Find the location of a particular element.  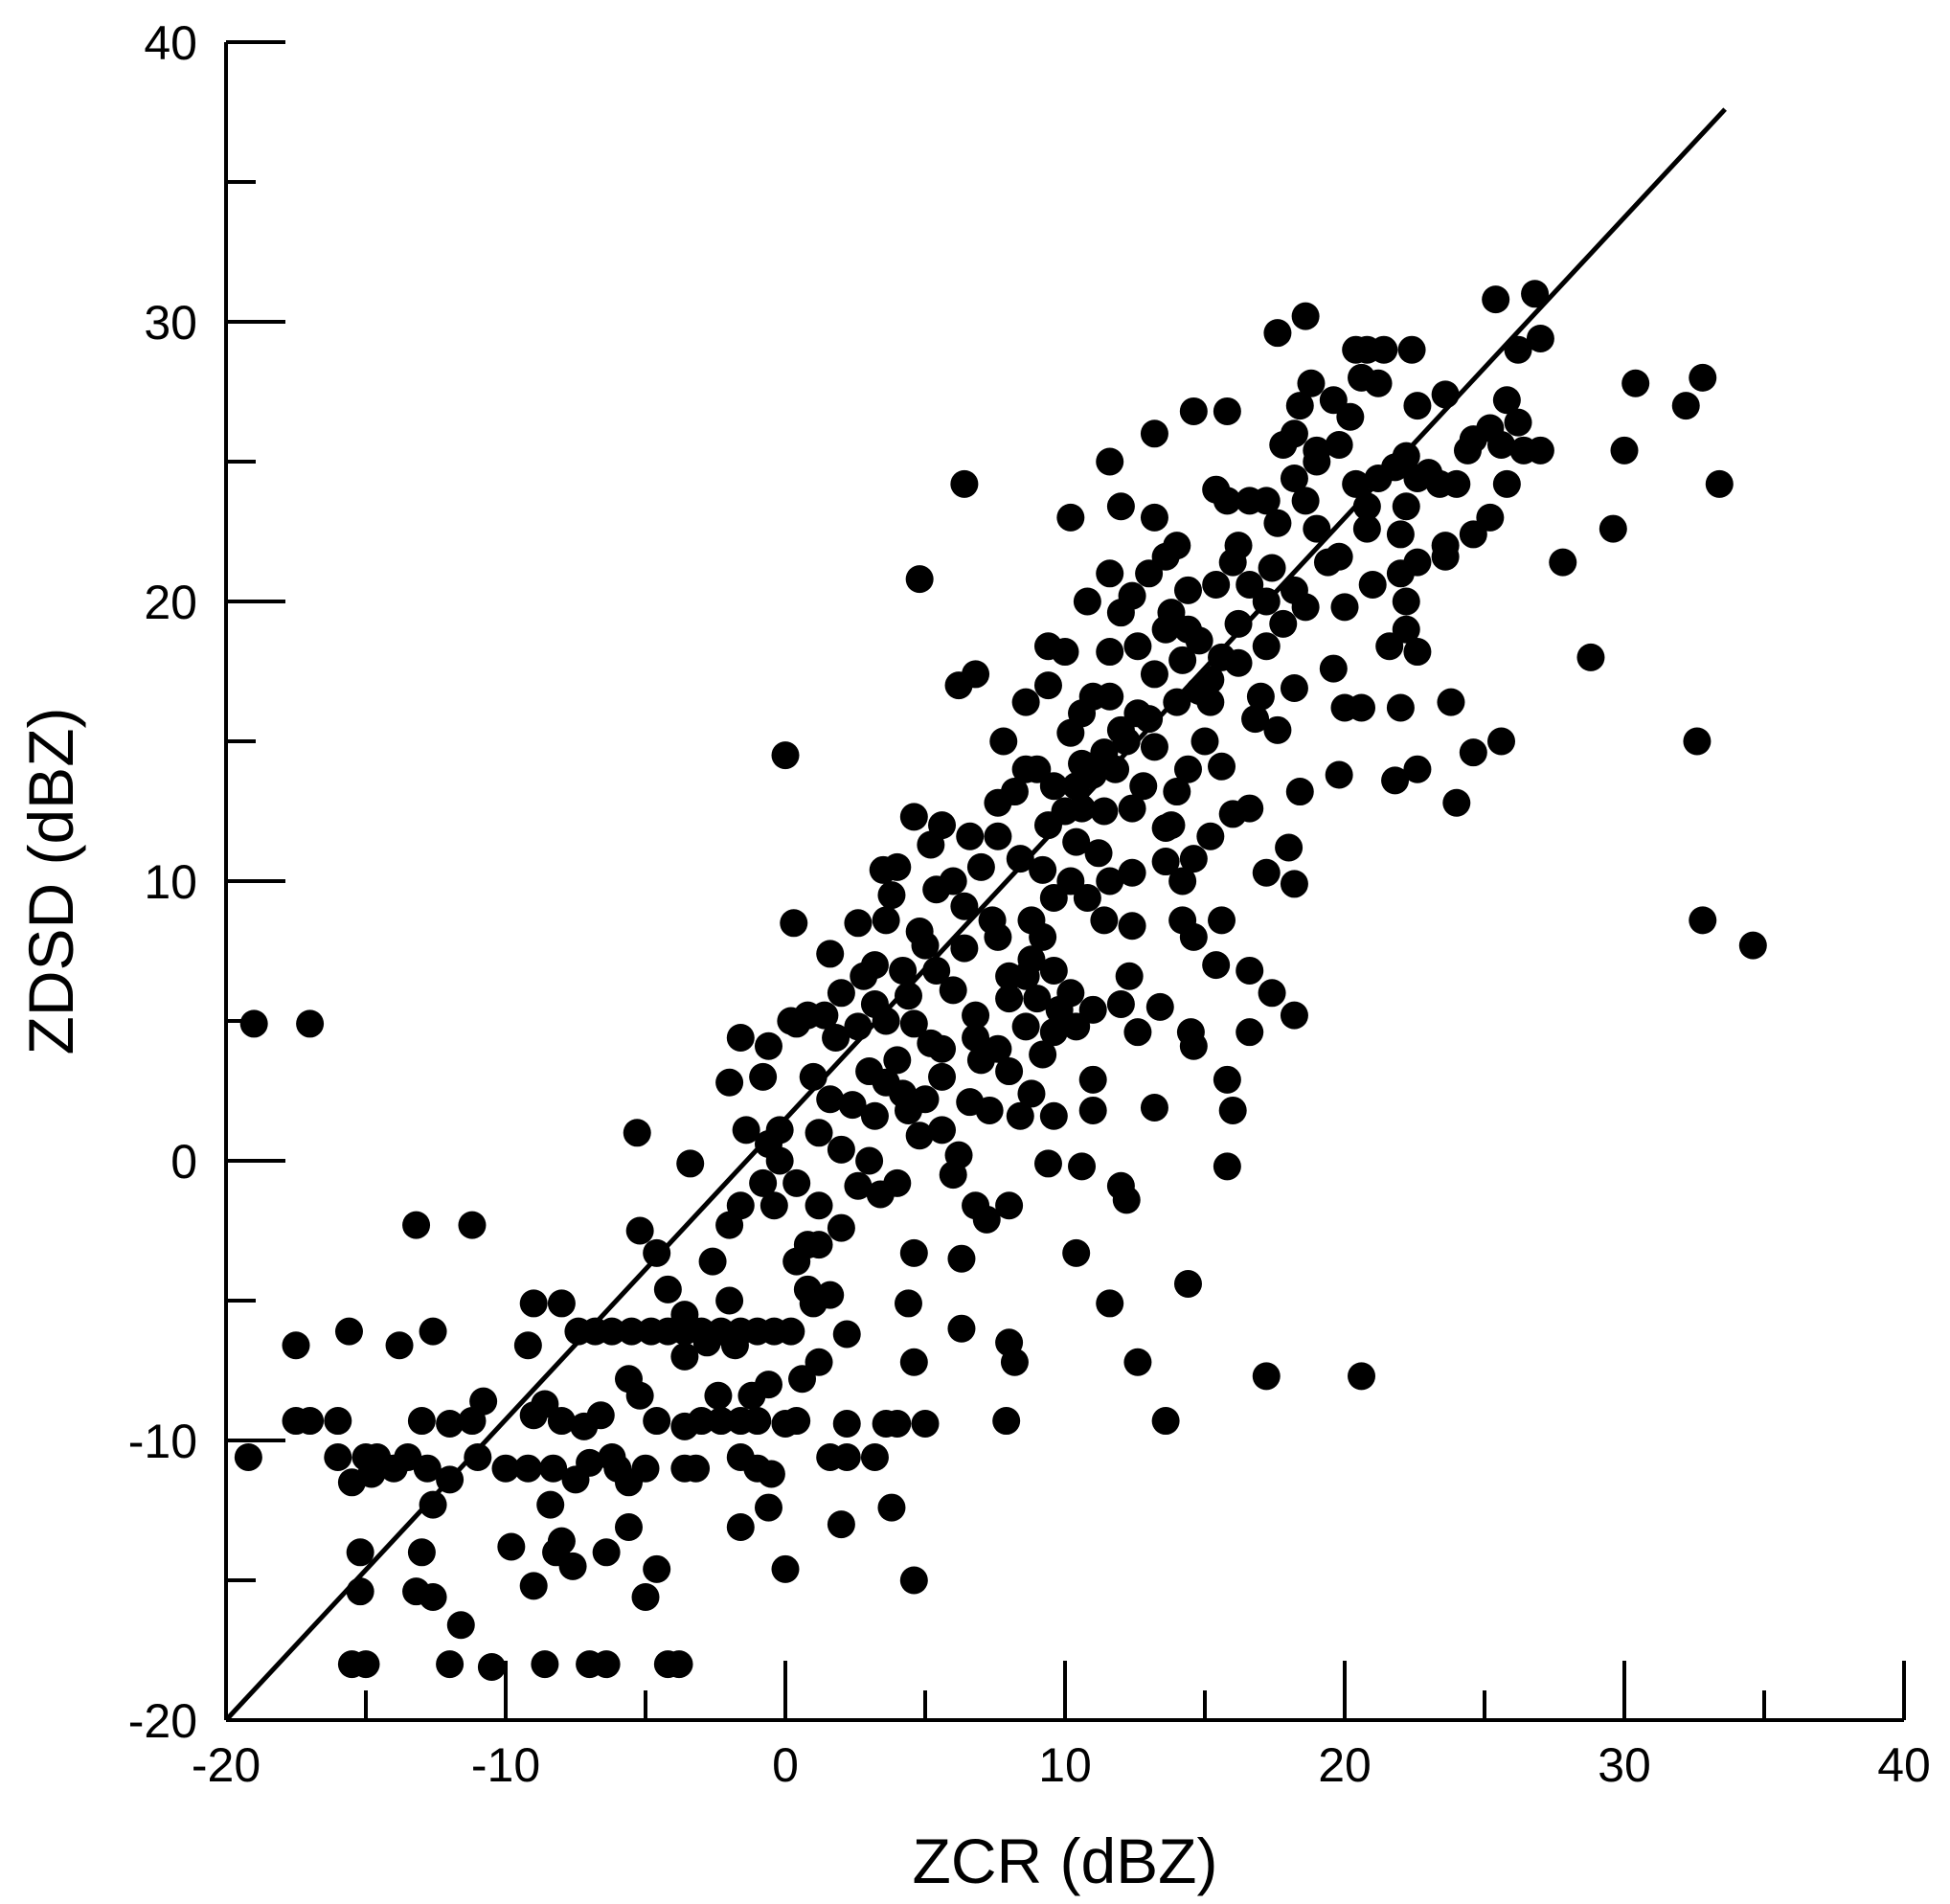

y-tick-label: 40 is located at coordinates (170, 43).